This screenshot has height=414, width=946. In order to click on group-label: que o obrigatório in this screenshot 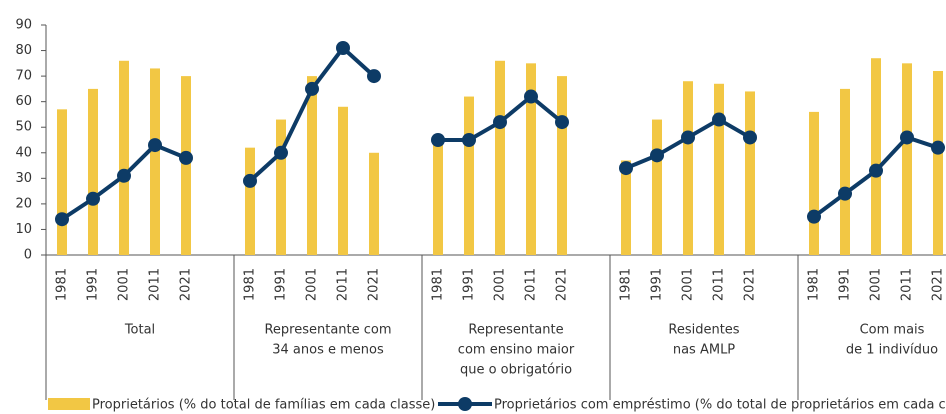, I will do `click(516, 370)`.